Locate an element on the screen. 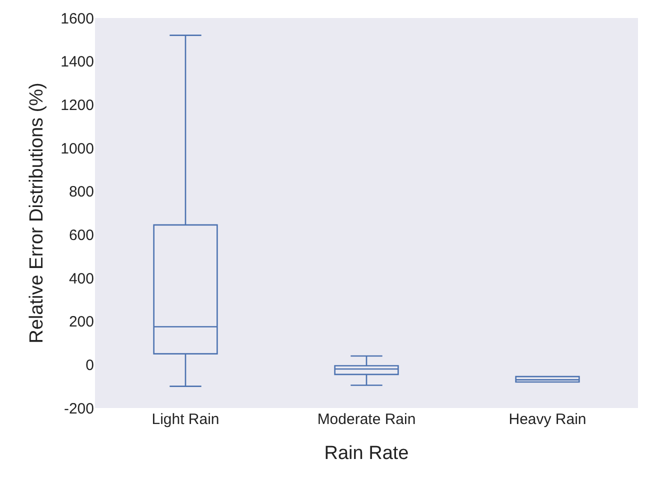 The width and height of the screenshot is (658, 486). x-tick-label: Heavy Rain is located at coordinates (547, 419).